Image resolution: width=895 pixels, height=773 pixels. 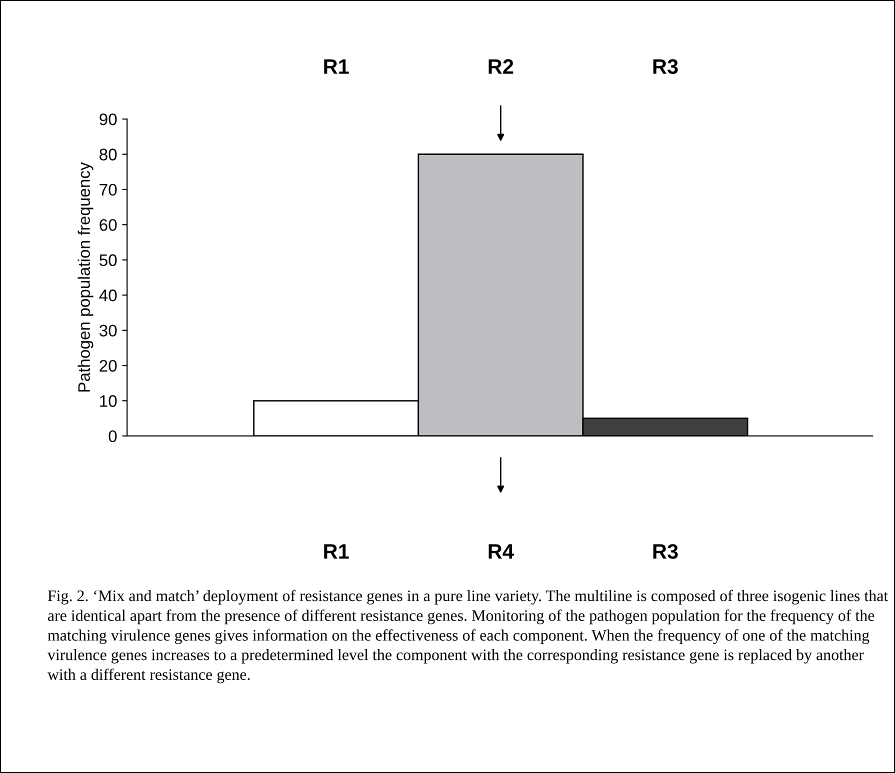 What do you see at coordinates (108, 260) in the screenshot?
I see `y-tick-label: 50` at bounding box center [108, 260].